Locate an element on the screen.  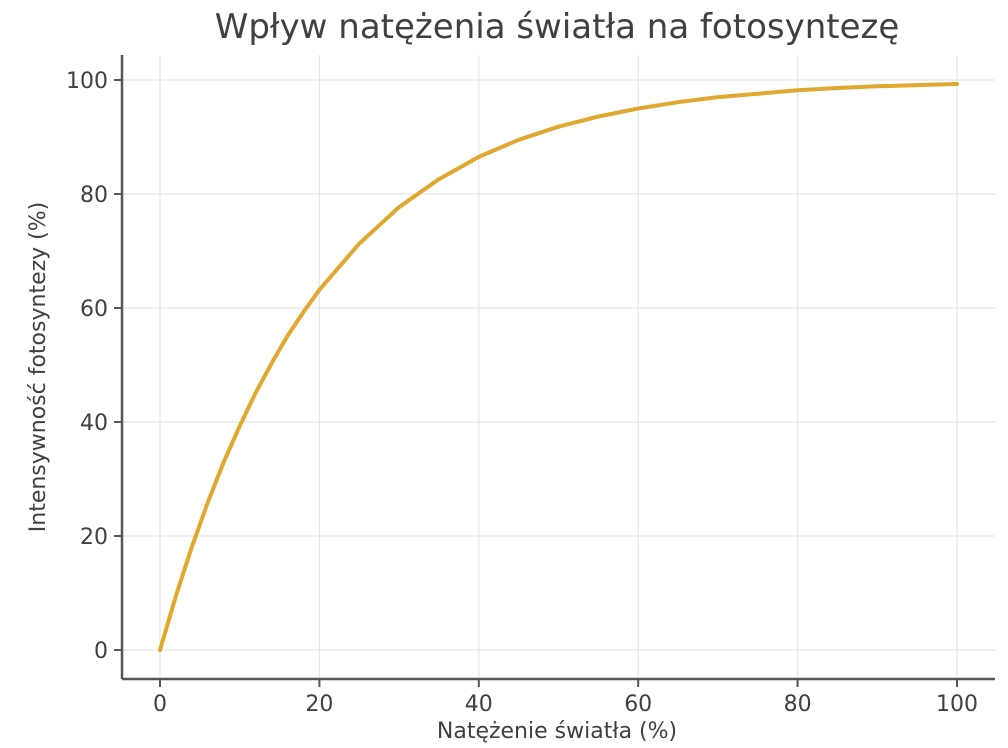
y-tick-label: 60 is located at coordinates (94, 309).